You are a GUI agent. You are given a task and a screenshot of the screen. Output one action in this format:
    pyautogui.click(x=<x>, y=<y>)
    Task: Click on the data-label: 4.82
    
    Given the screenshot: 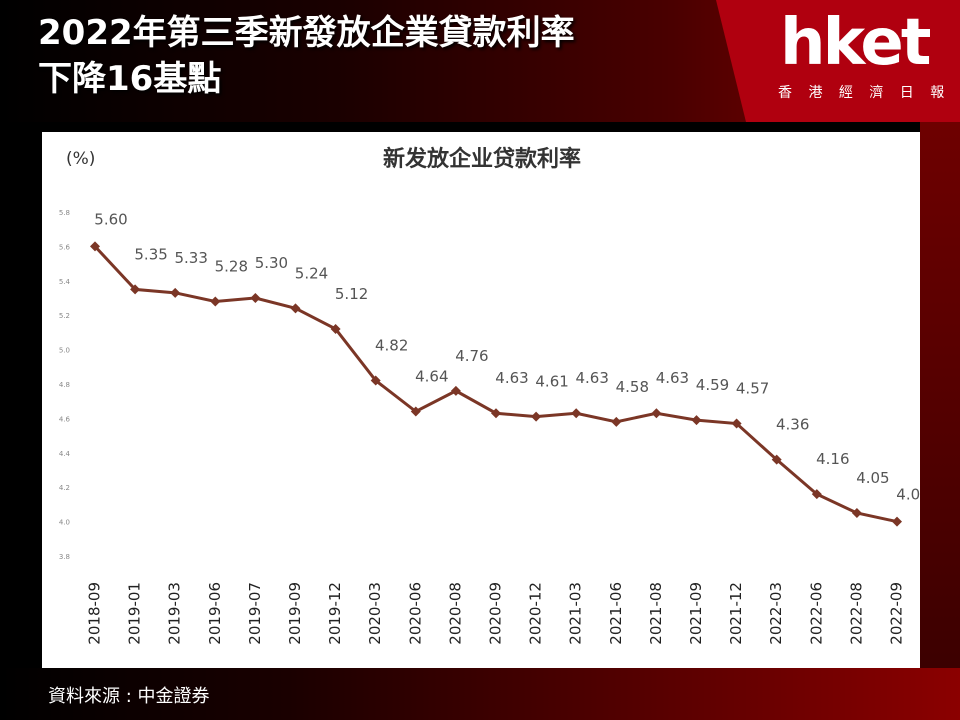 What is the action you would take?
    pyautogui.click(x=391, y=346)
    